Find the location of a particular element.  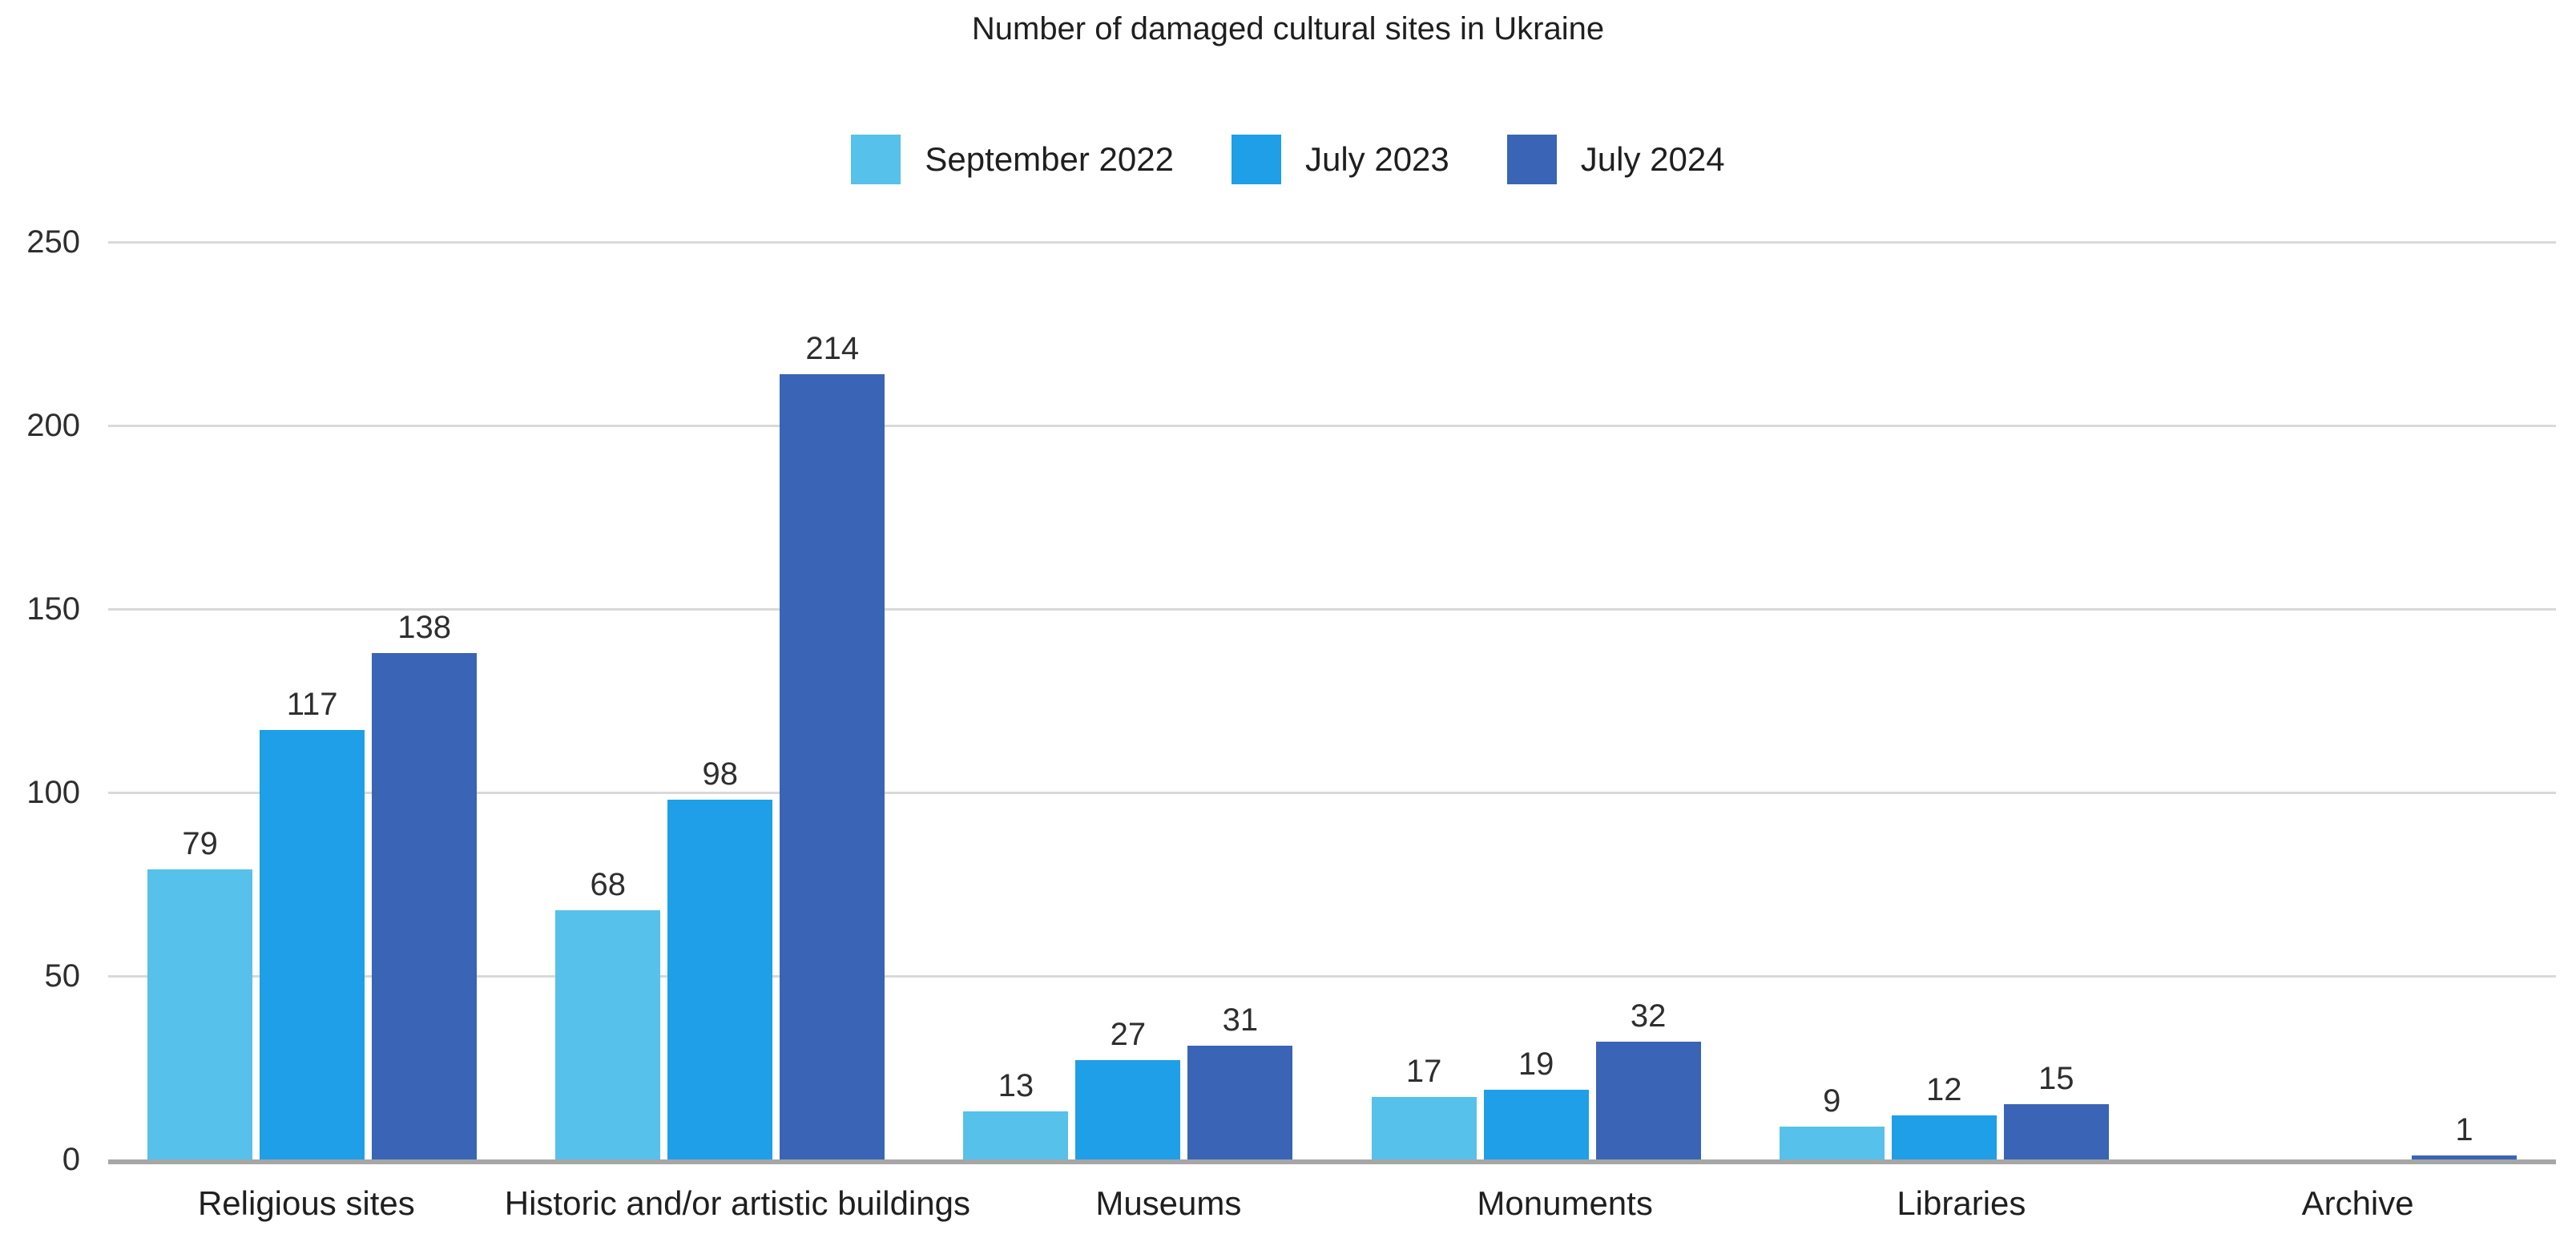

x-label-historic-and-or-artistic-buildings: Historic and/or artistic buildings is located at coordinates (737, 1203).